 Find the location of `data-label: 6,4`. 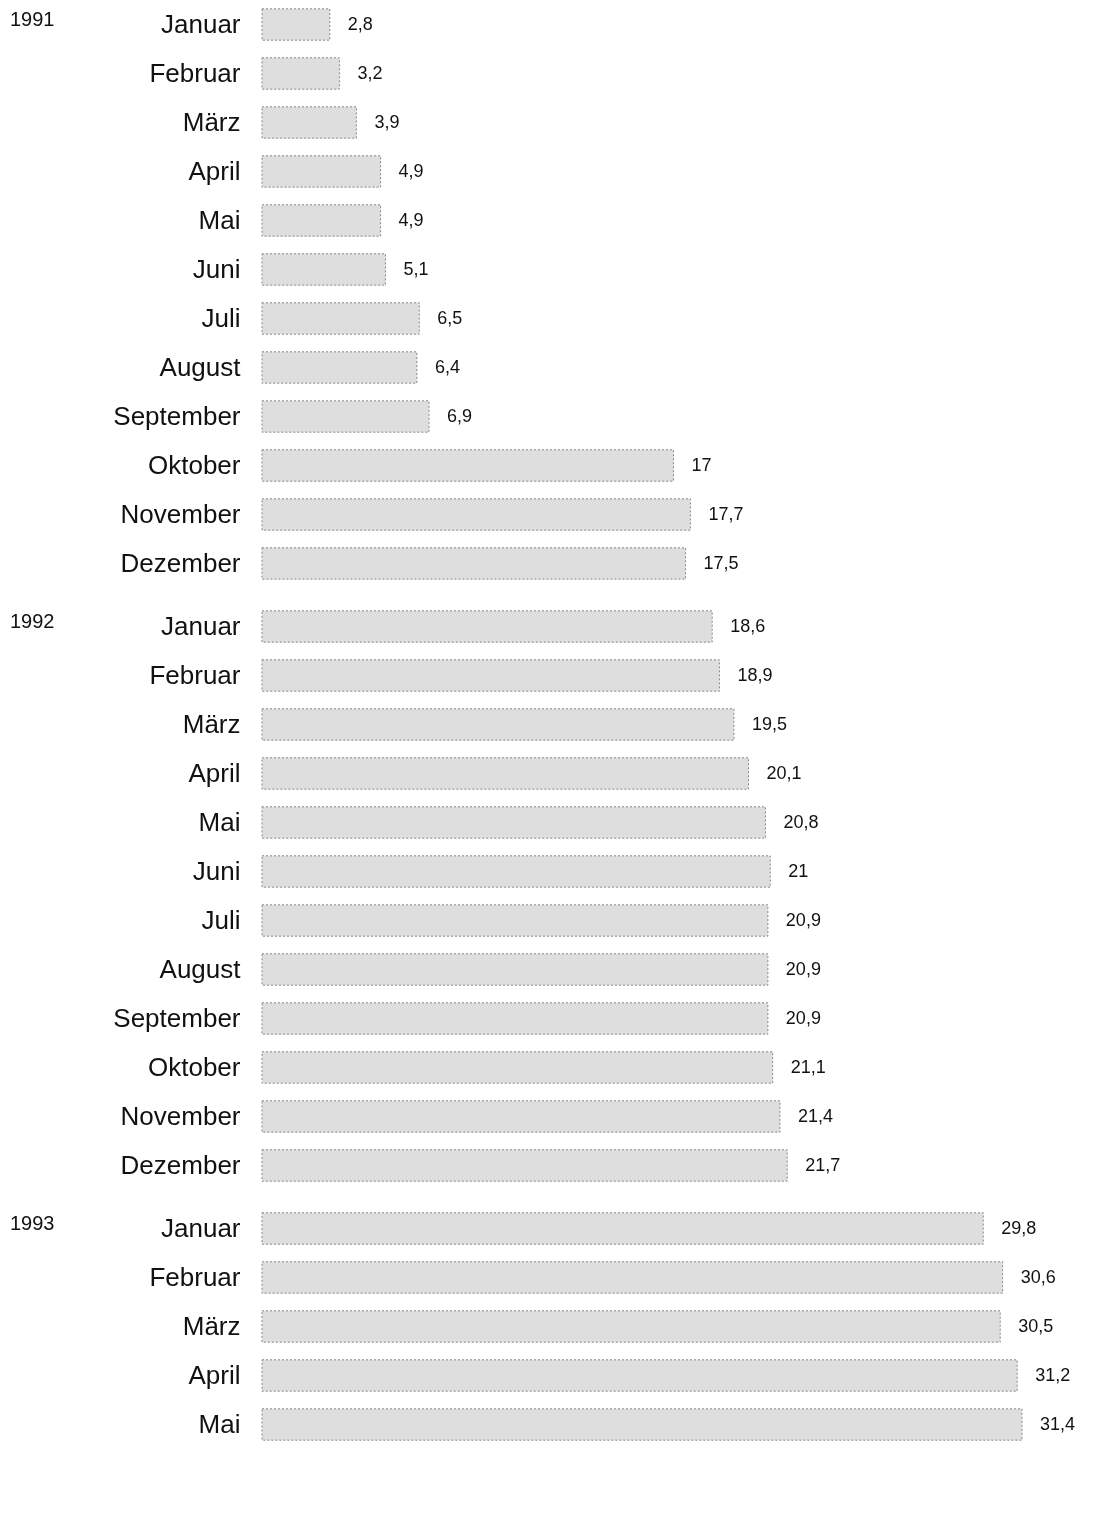

data-label: 6,4 is located at coordinates (447, 366).